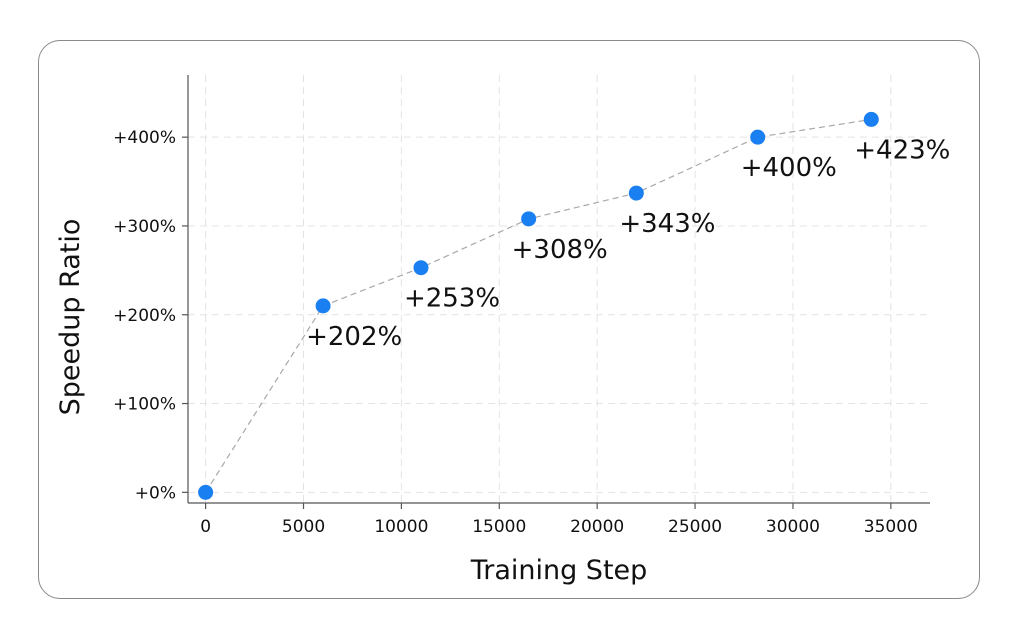  Describe the element at coordinates (144, 405) in the screenshot. I see `y-tick-label: +100%` at that location.